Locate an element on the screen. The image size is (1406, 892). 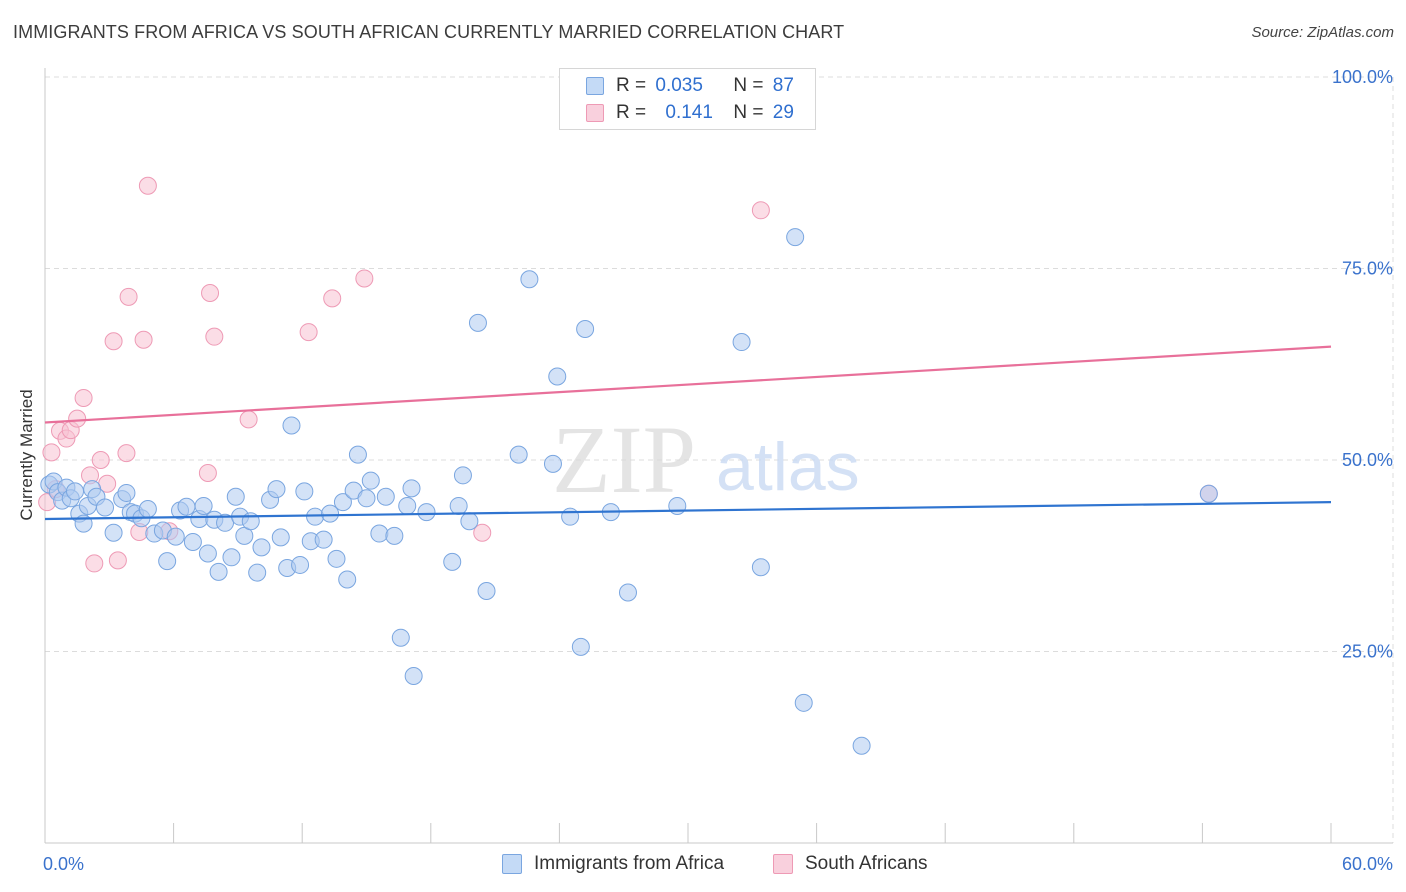
trend-line-africa is located at coordinates (688, 511).